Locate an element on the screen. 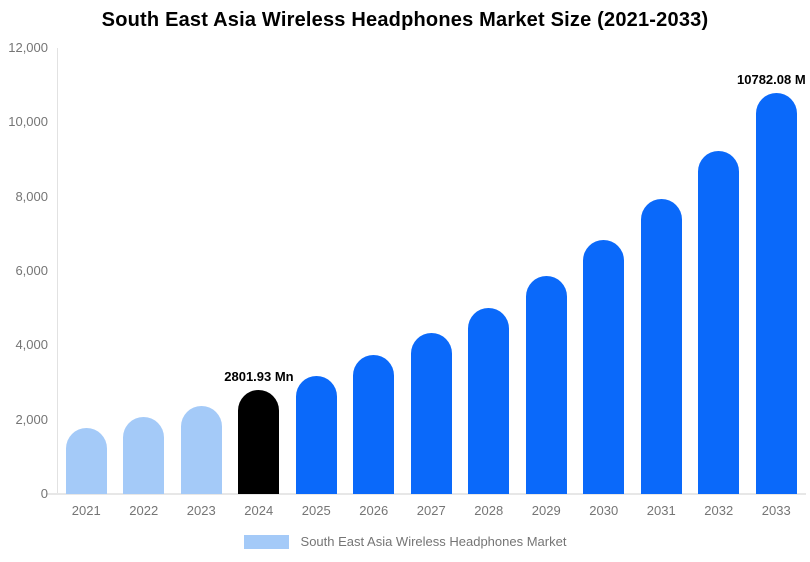 This screenshot has height=562, width=810. x-axis-tick-label-2031: 2031 is located at coordinates (661, 510).